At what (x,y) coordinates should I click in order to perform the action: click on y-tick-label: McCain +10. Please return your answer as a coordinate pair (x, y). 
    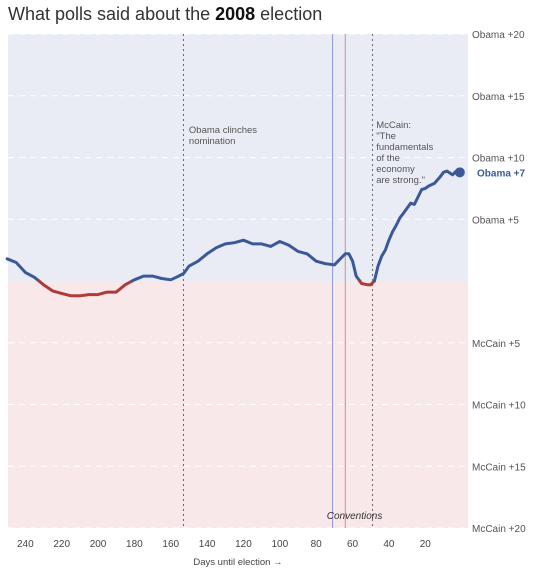
    Looking at the image, I should click on (499, 406).